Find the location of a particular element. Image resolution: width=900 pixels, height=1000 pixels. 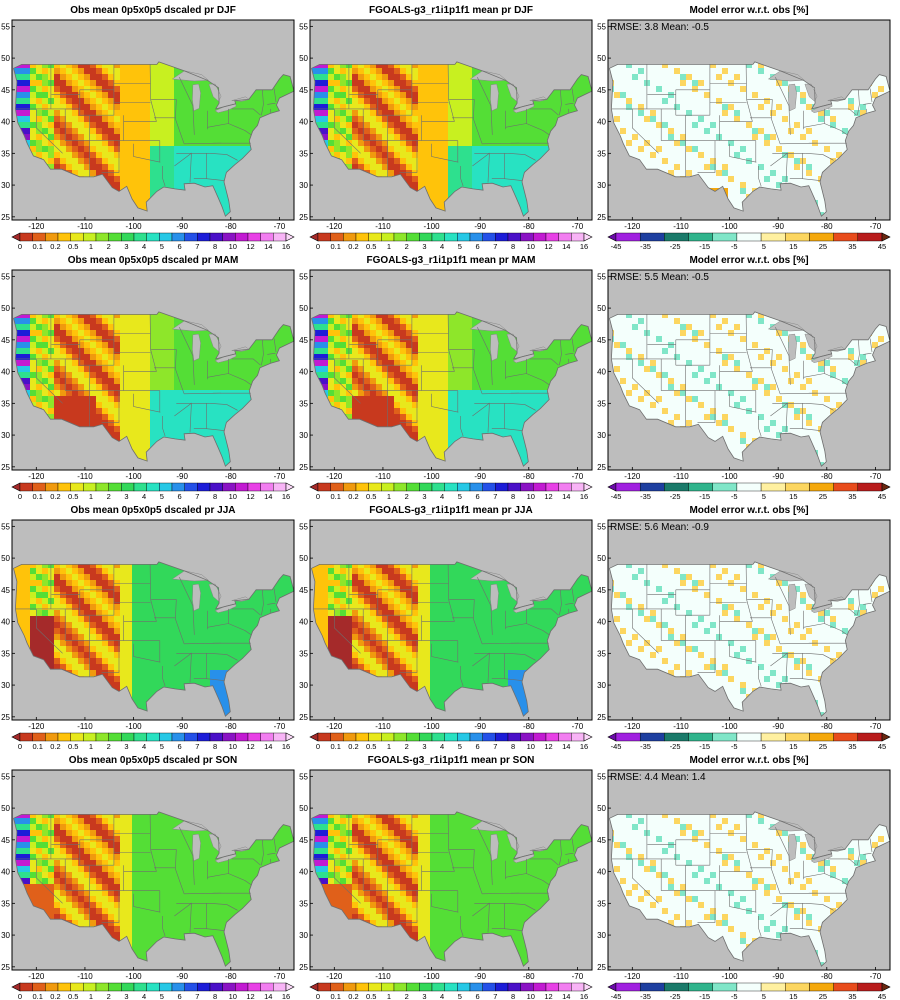

colorbar-tick-label: 0.2 is located at coordinates (55, 746).